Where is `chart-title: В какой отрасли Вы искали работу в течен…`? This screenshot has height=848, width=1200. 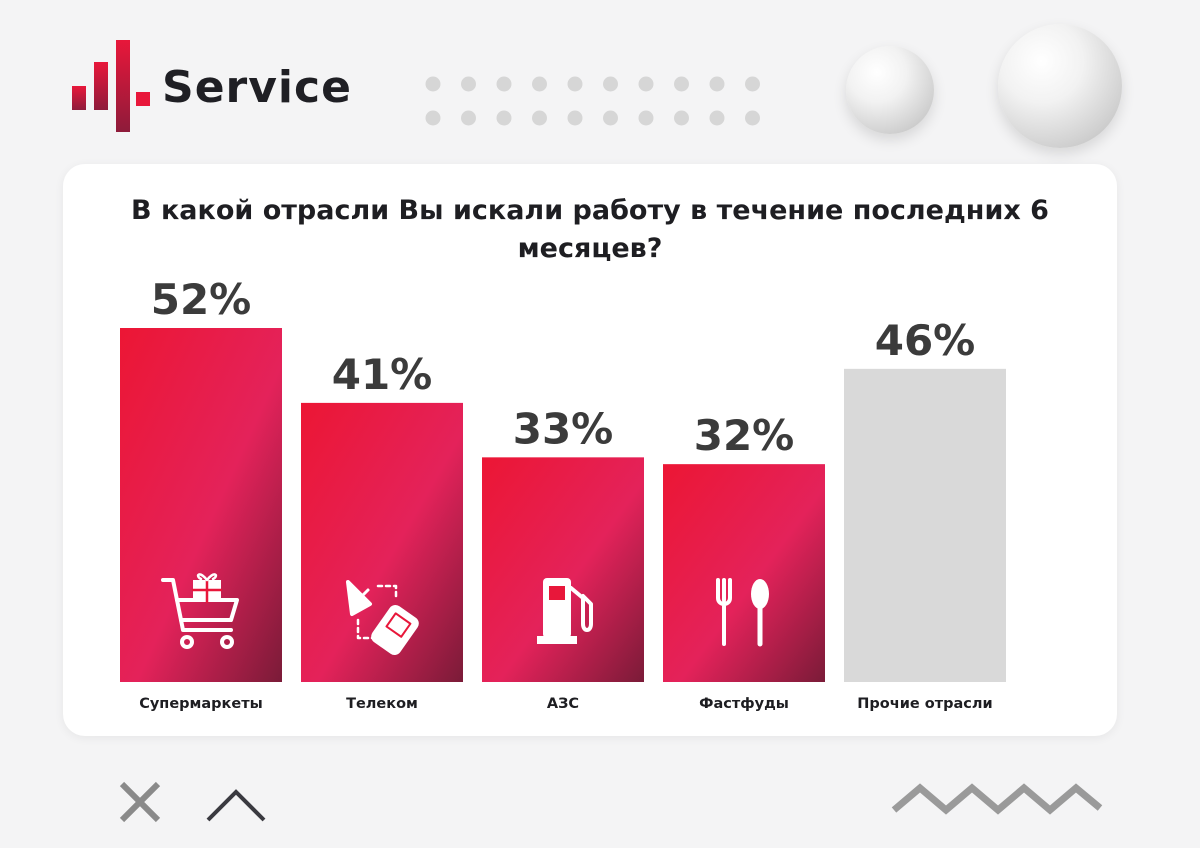 chart-title: В какой отрасли Вы искали работу в течен… is located at coordinates (590, 229).